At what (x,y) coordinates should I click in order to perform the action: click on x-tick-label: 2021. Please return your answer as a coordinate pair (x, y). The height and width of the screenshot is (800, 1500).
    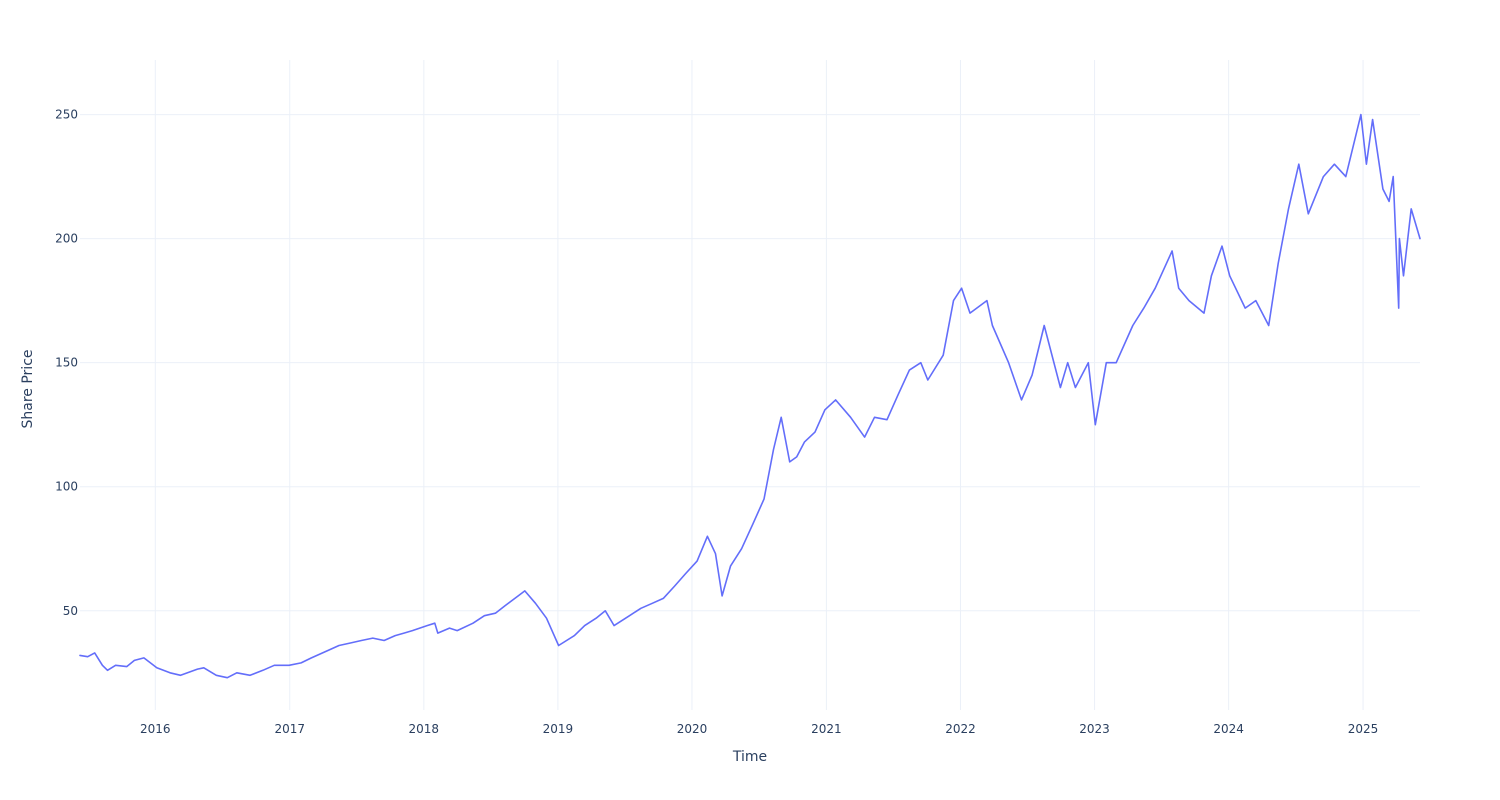
    Looking at the image, I should click on (826, 729).